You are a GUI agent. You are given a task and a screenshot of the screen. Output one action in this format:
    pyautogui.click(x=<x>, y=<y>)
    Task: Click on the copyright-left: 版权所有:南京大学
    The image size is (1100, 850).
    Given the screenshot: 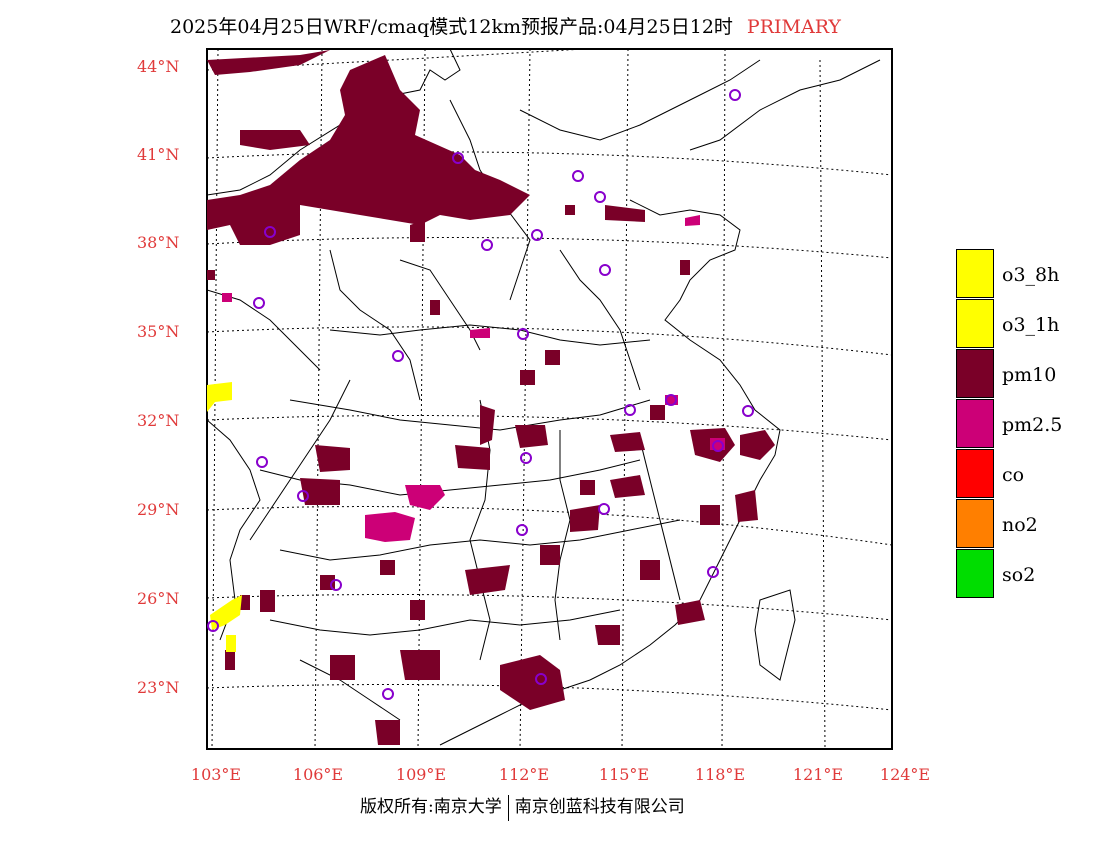 What is the action you would take?
    pyautogui.click(x=431, y=807)
    